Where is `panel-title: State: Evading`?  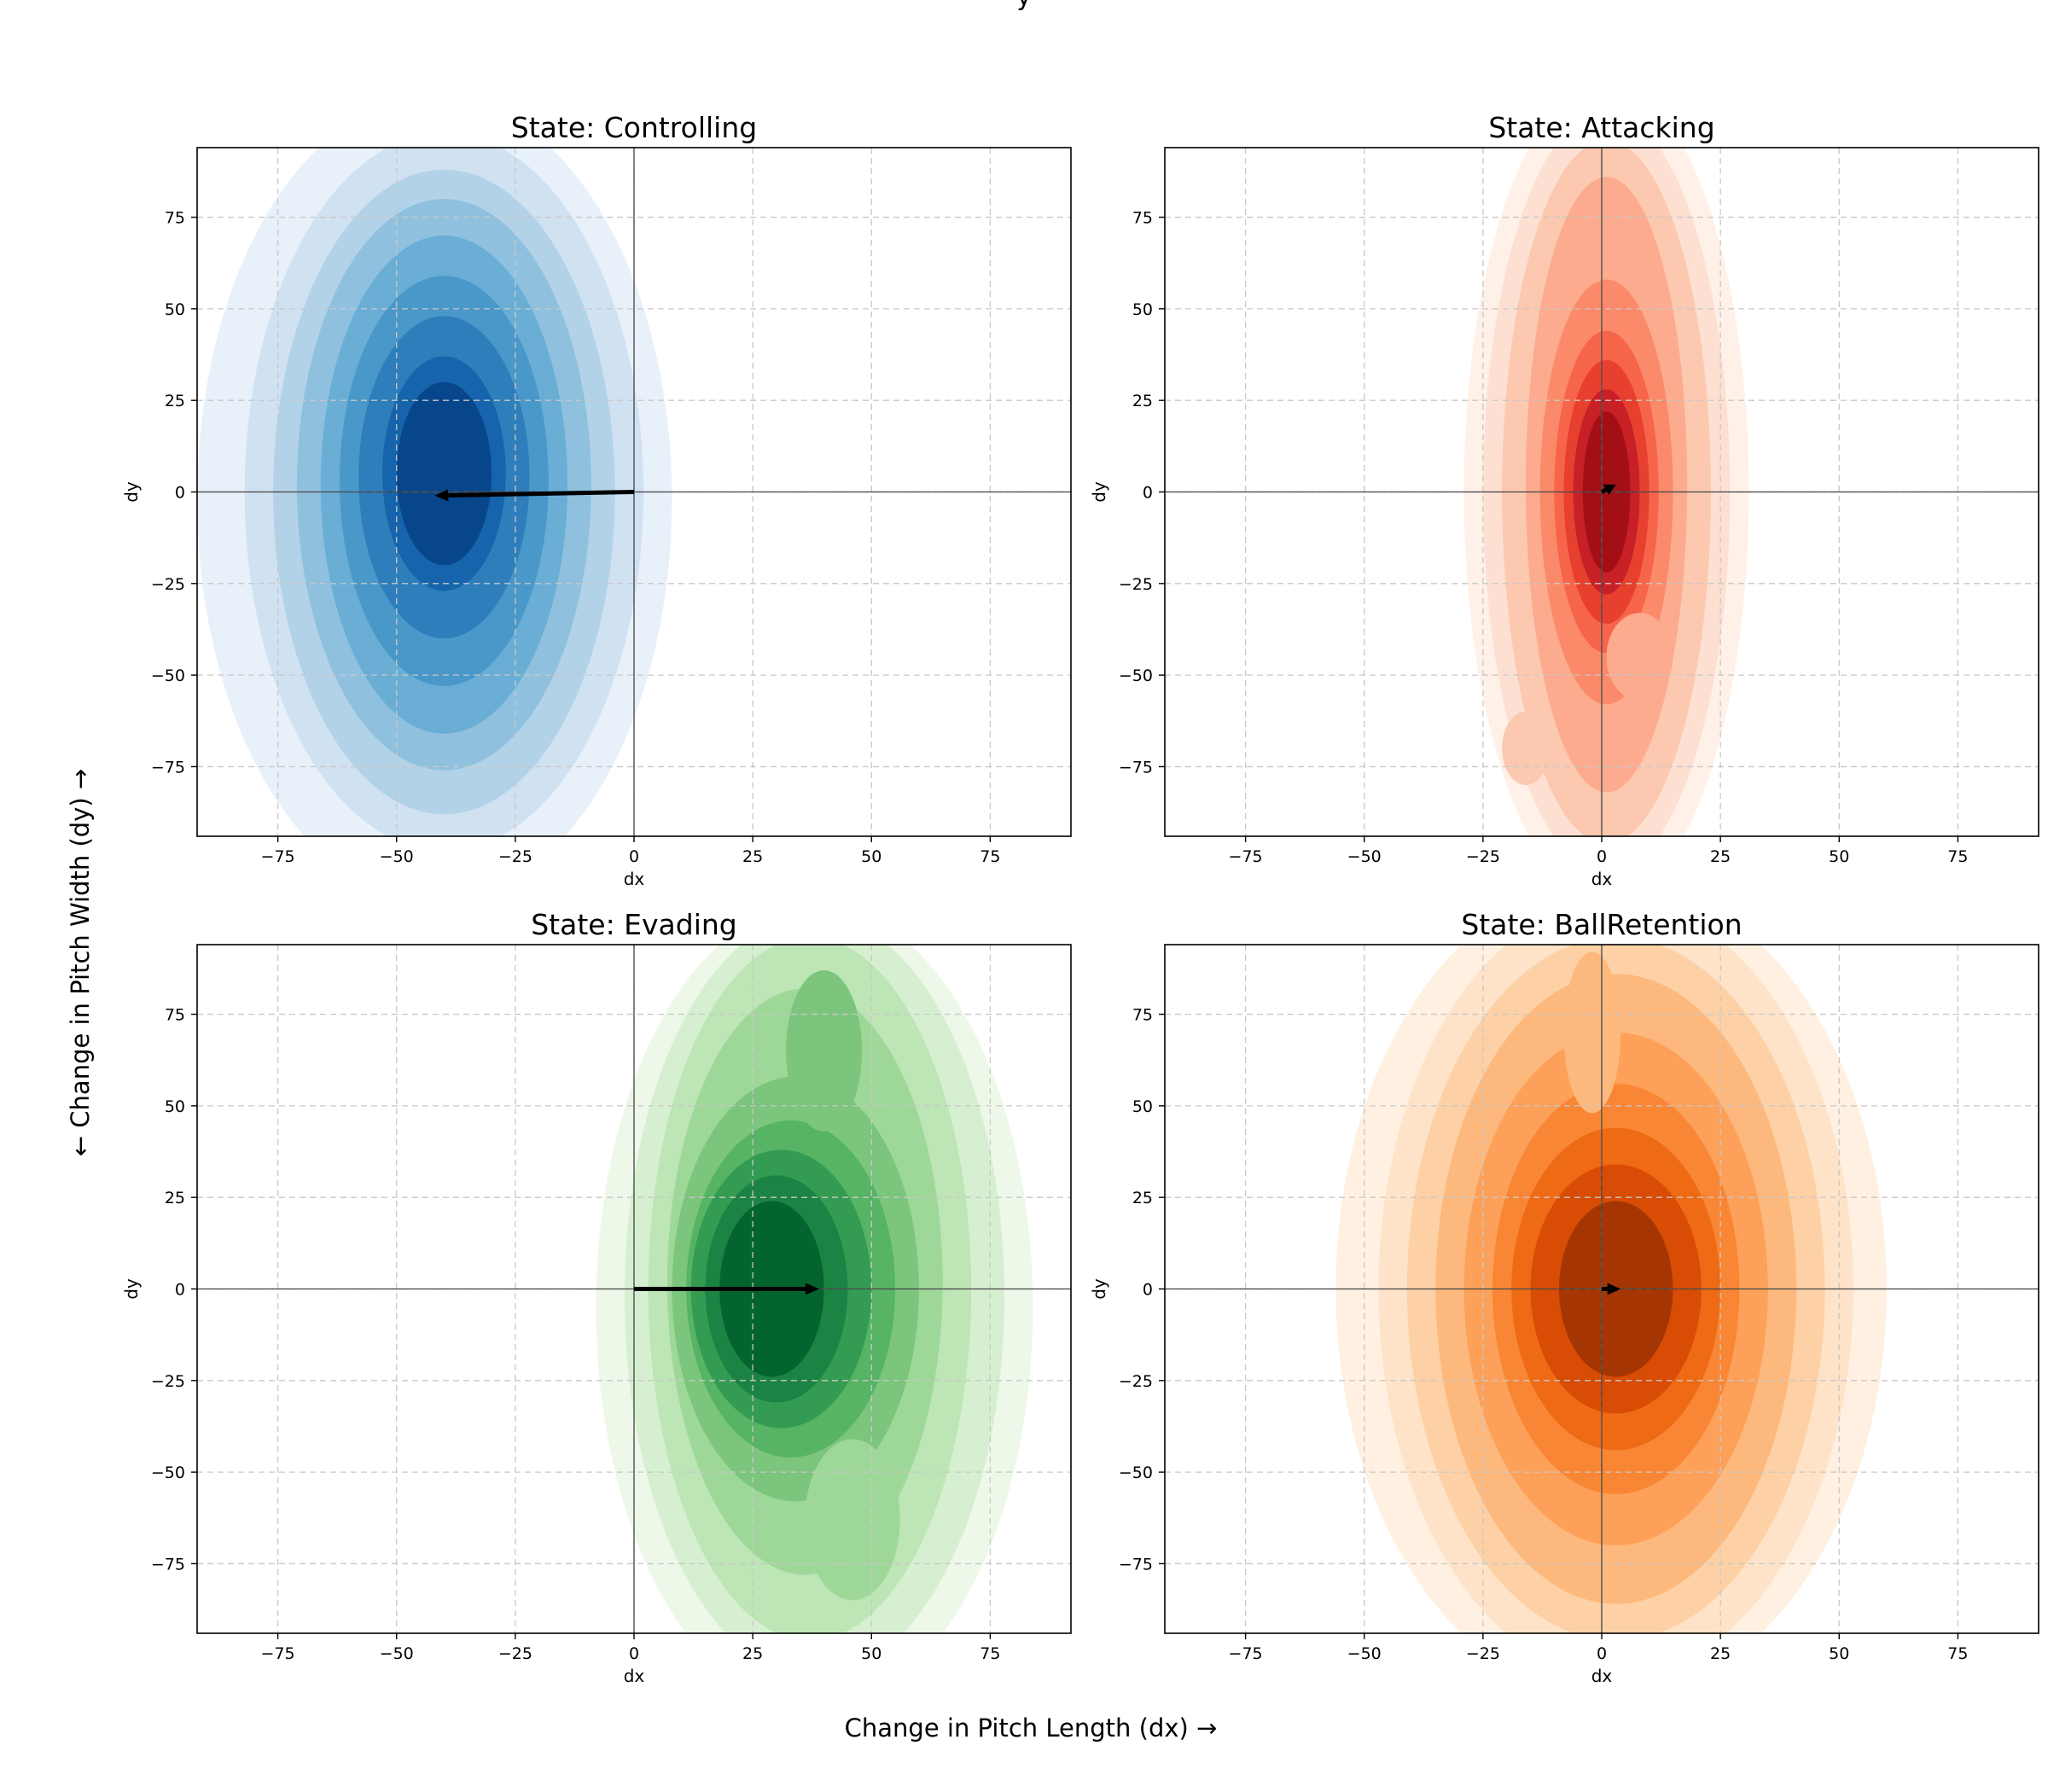 panel-title: State: Evading is located at coordinates (634, 925).